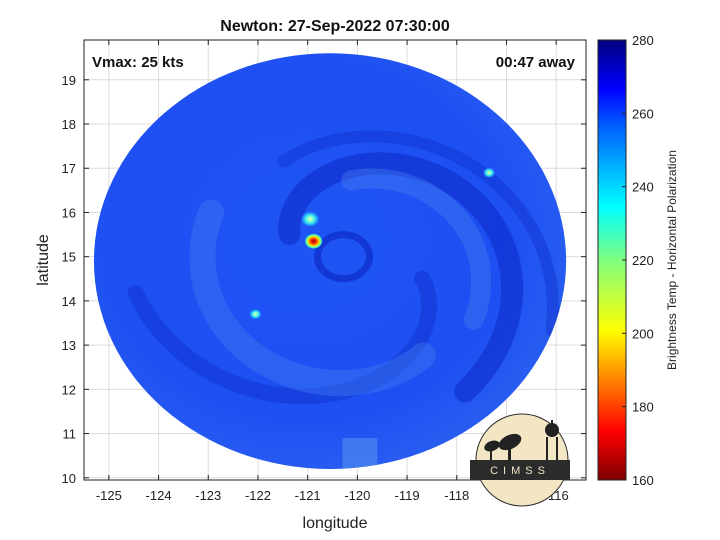 This screenshot has width=720, height=540. What do you see at coordinates (489, 172) in the screenshot?
I see `cold-spot-east` at bounding box center [489, 172].